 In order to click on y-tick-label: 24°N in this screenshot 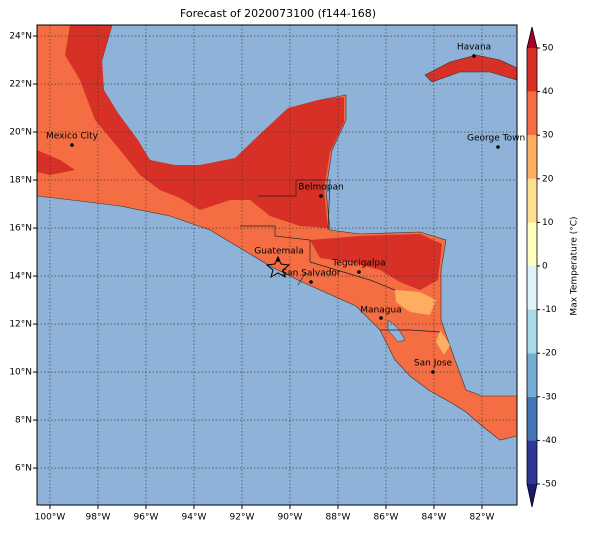, I will do `click(20, 37)`.